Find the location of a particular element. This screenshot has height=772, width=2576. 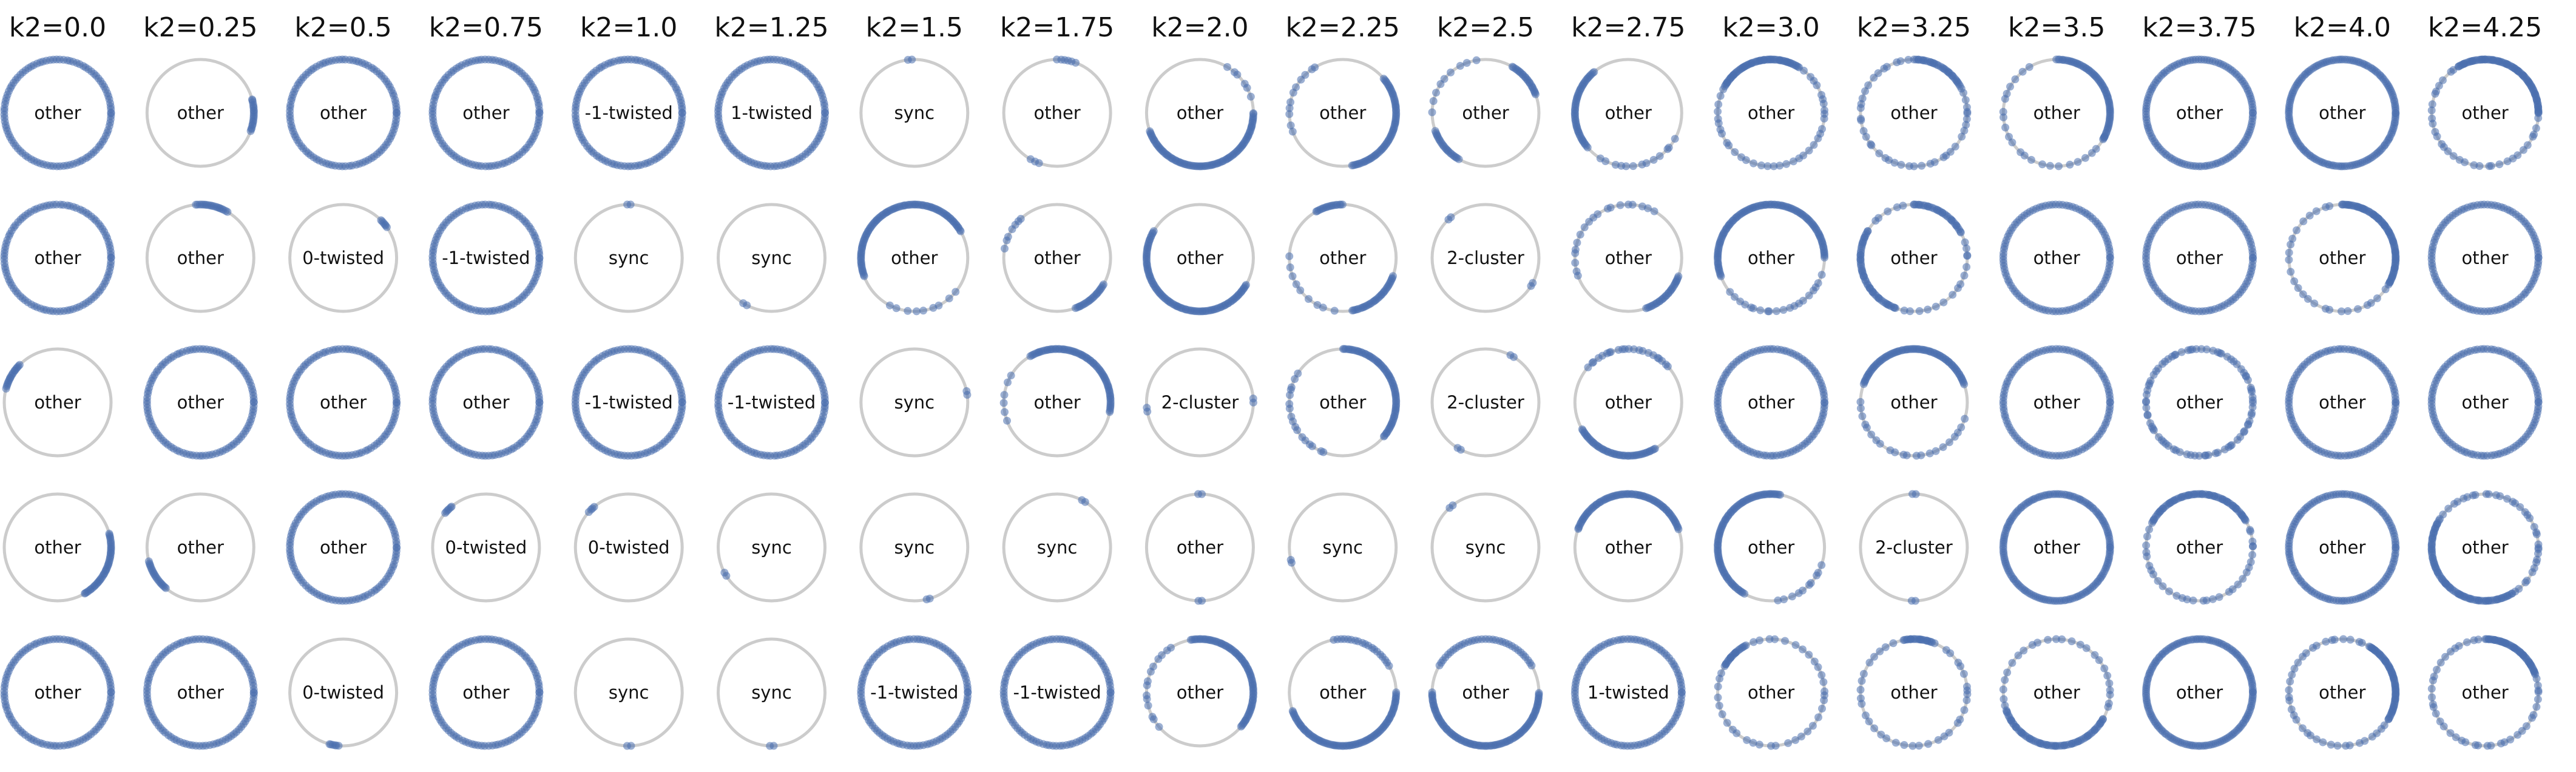

trial-ring: 1-twisted is located at coordinates (1628, 692).